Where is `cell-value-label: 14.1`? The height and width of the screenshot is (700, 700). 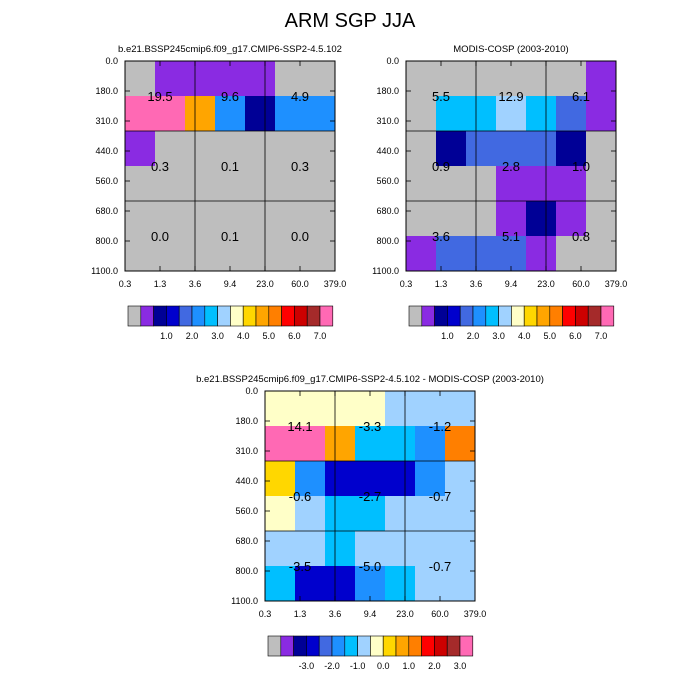
cell-value-label: 14.1 is located at coordinates (299, 426).